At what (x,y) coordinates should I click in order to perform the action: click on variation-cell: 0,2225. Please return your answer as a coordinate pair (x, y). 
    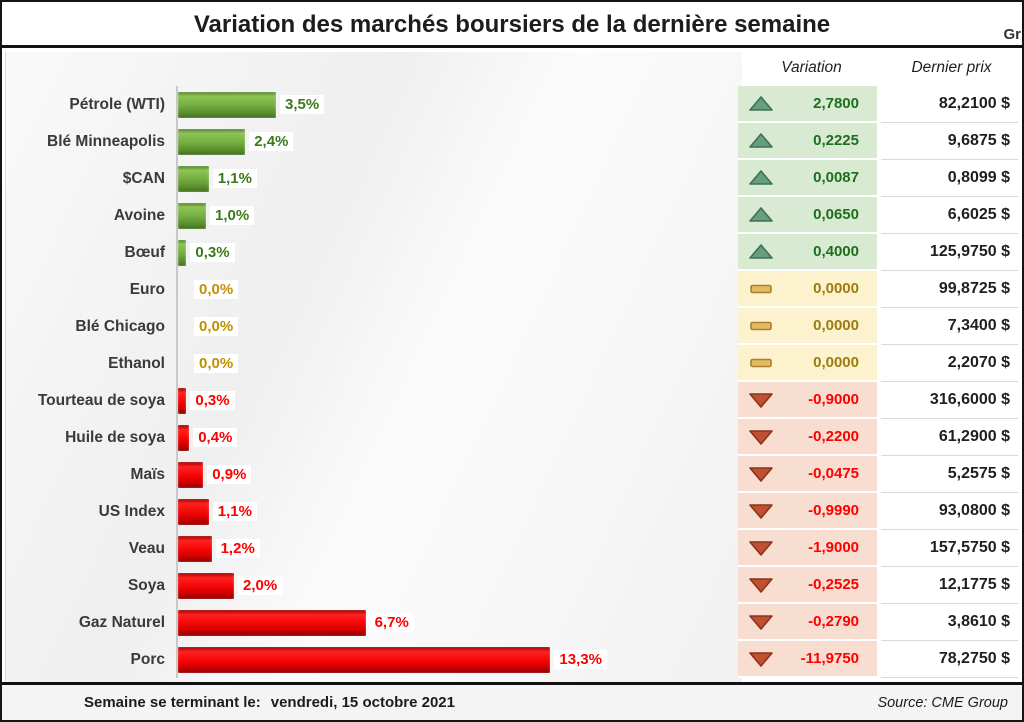
    Looking at the image, I should click on (807, 141).